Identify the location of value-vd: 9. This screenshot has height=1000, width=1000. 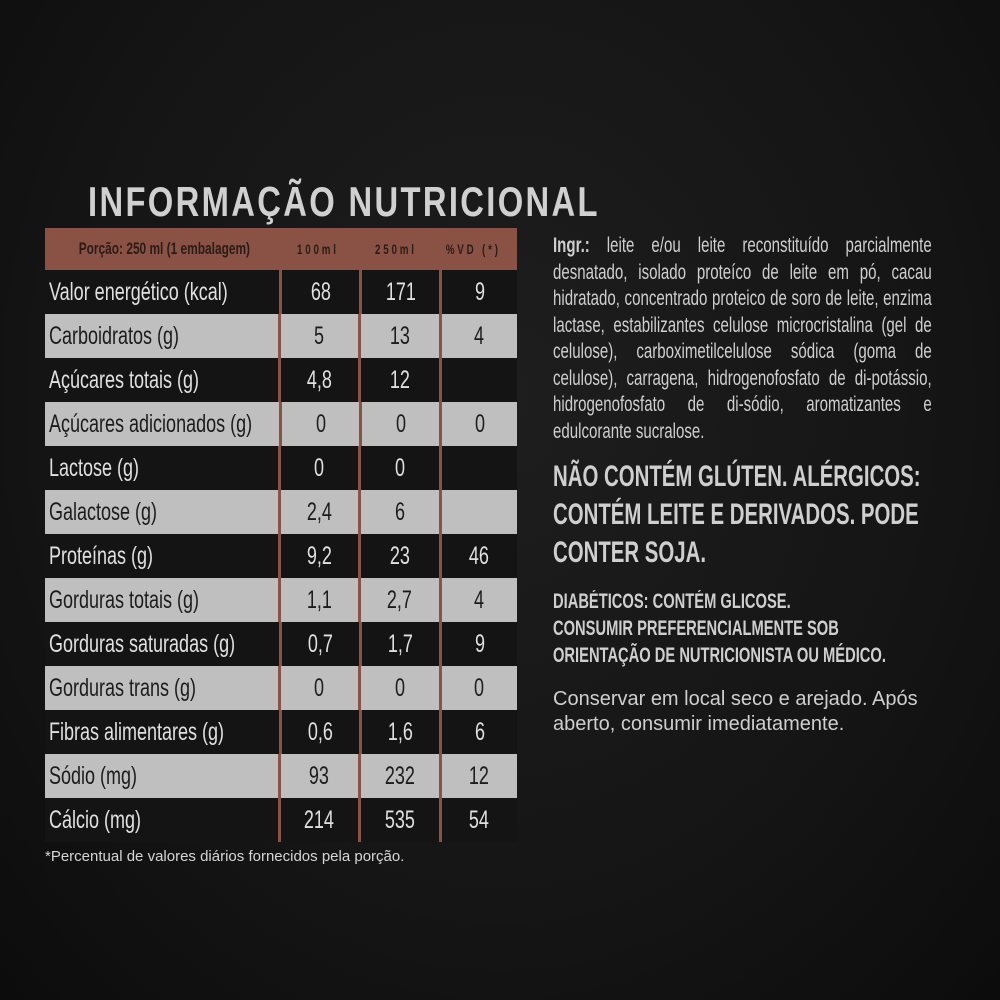
(479, 643).